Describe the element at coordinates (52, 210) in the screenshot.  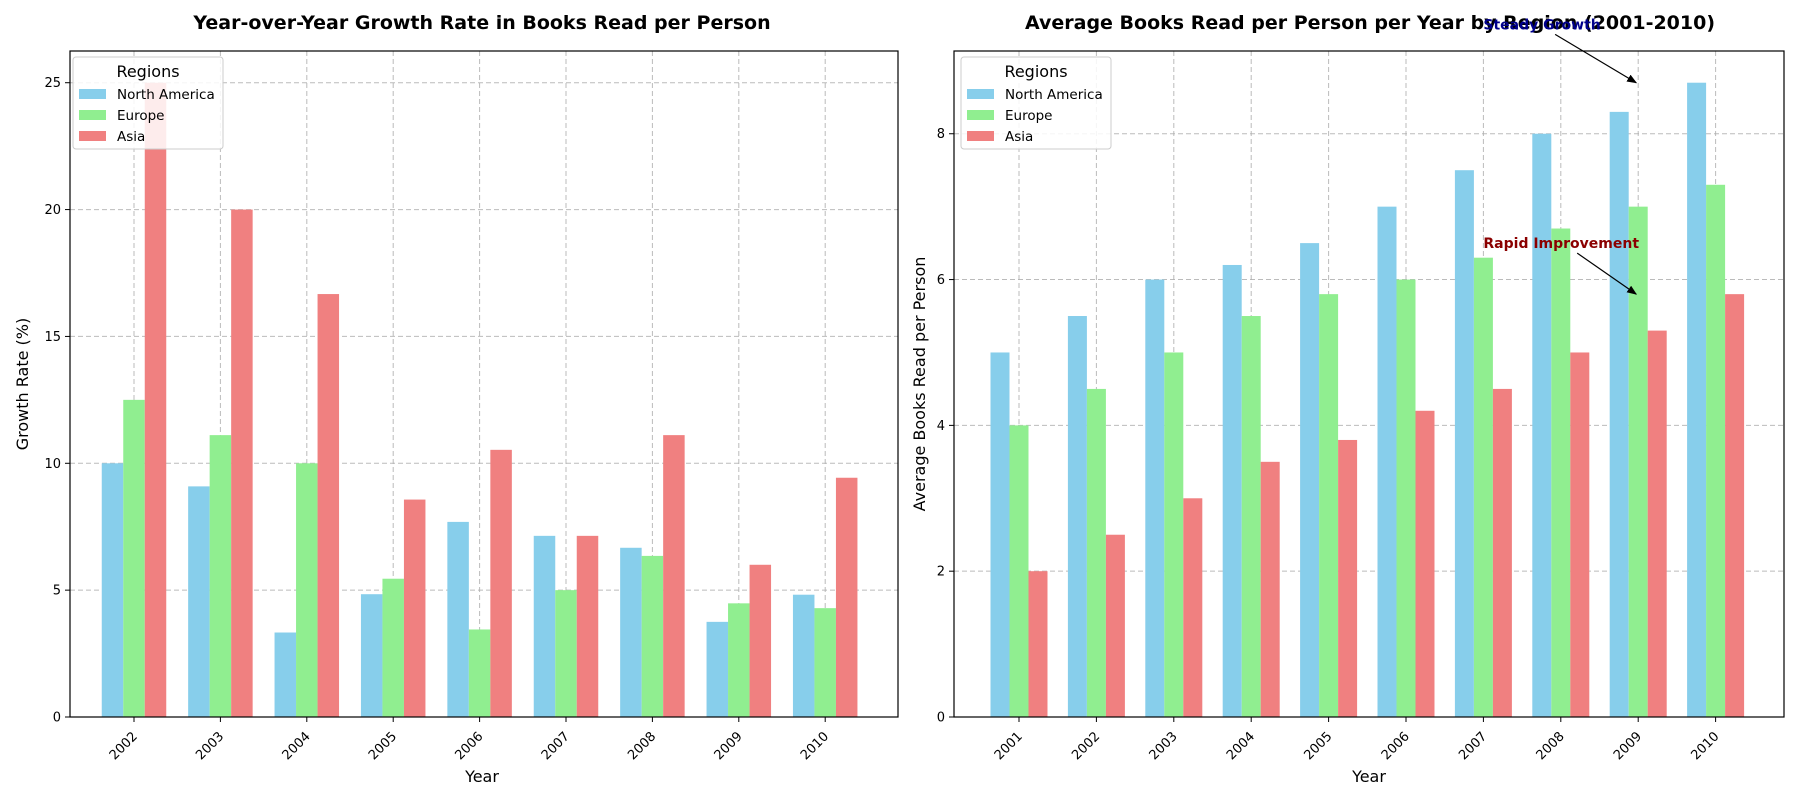
I see `y-tick-label: 20` at that location.